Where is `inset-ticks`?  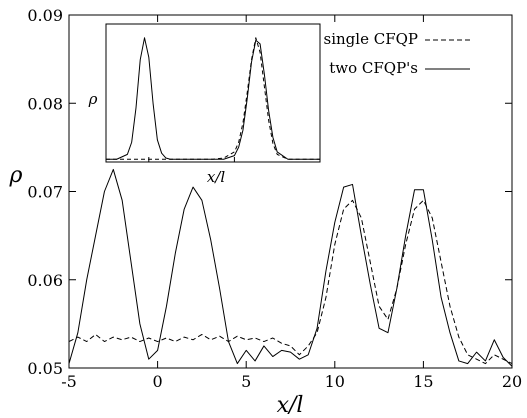 inset-ticks is located at coordinates (191, 159).